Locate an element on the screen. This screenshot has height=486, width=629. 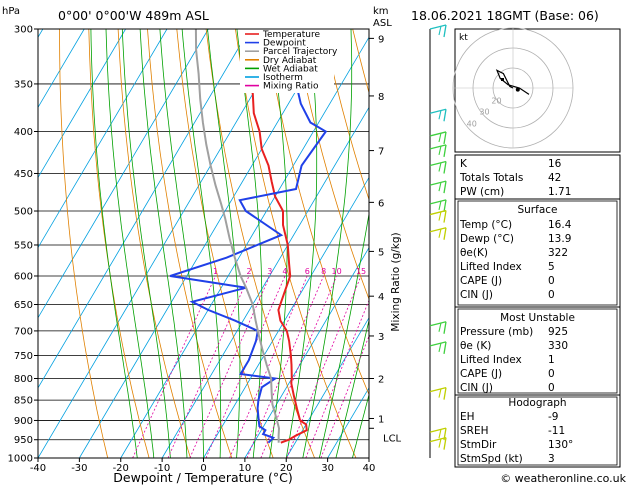
surface-row-label: CAPE (J) is located at coordinates (481, 281).